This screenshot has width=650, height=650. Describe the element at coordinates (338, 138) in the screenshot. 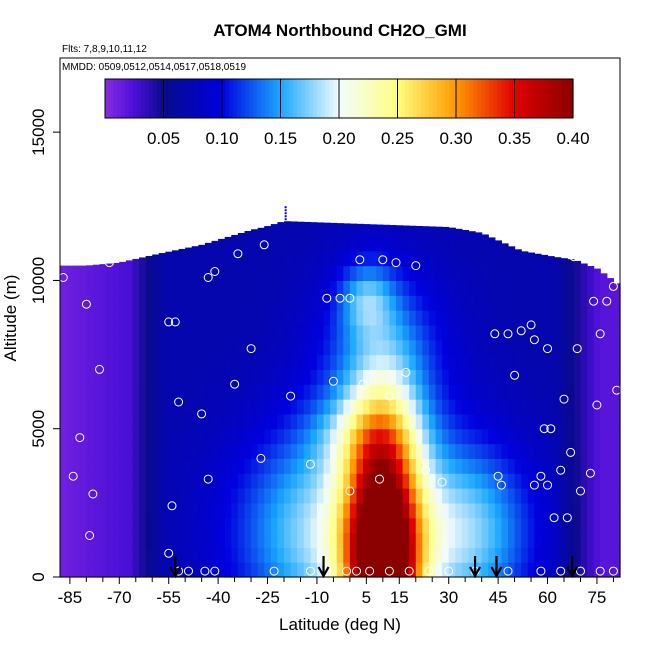

I see `colorbar-tick-label: 0.20` at that location.